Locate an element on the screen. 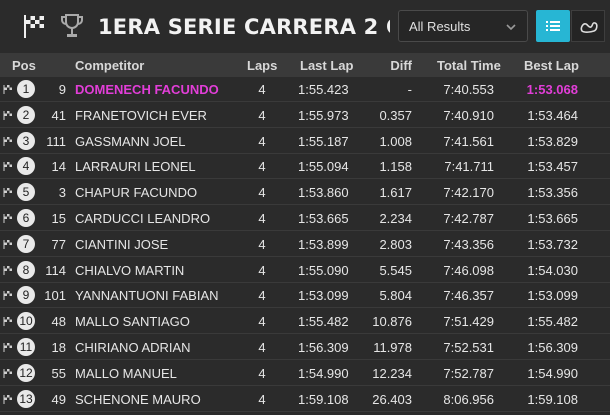  row-car-number: 111 is located at coordinates (56, 141).